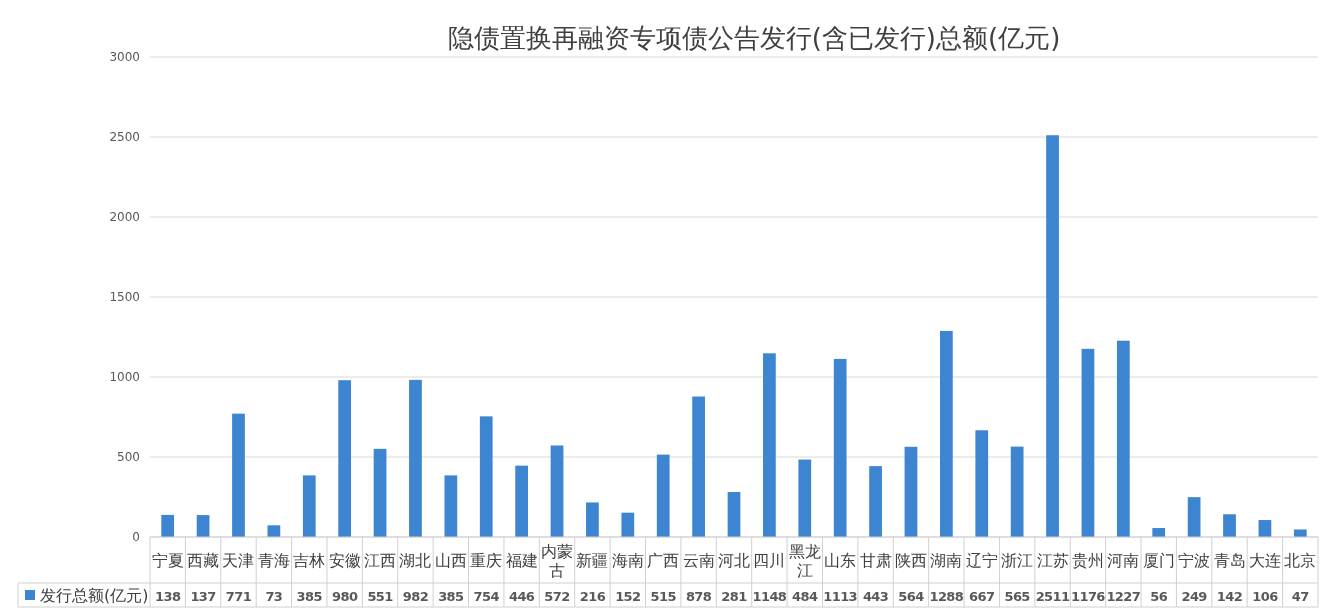  I want to click on data-label: 138, so click(168, 596).